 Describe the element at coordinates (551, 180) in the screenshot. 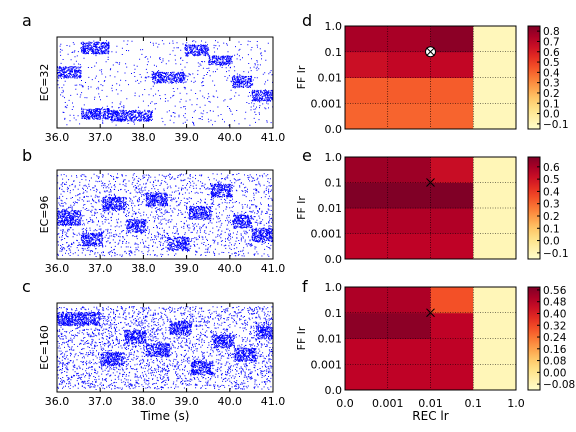

I see `colorbar-tick-label: 0.5` at that location.